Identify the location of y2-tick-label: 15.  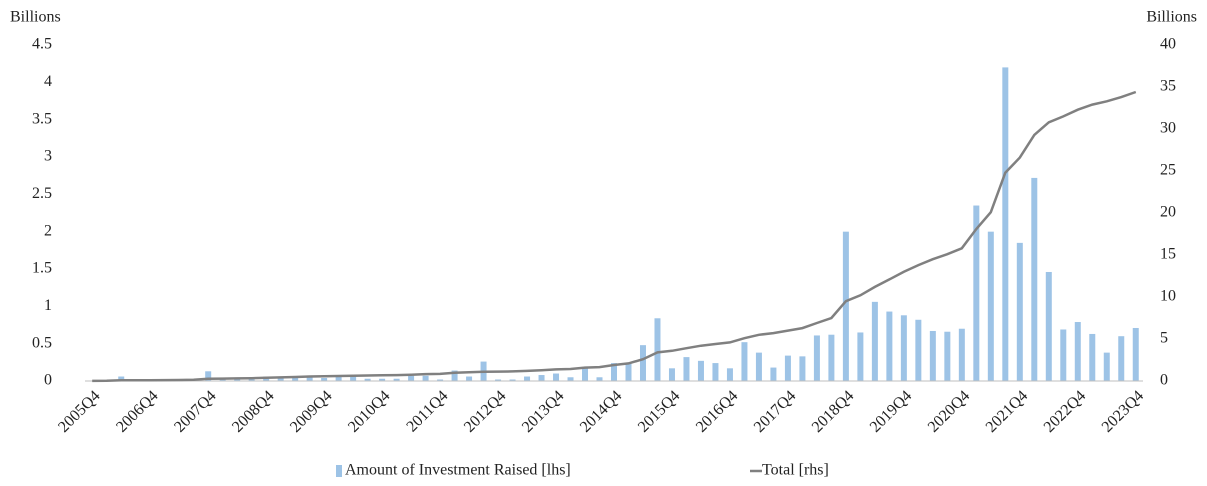
(1168, 254).